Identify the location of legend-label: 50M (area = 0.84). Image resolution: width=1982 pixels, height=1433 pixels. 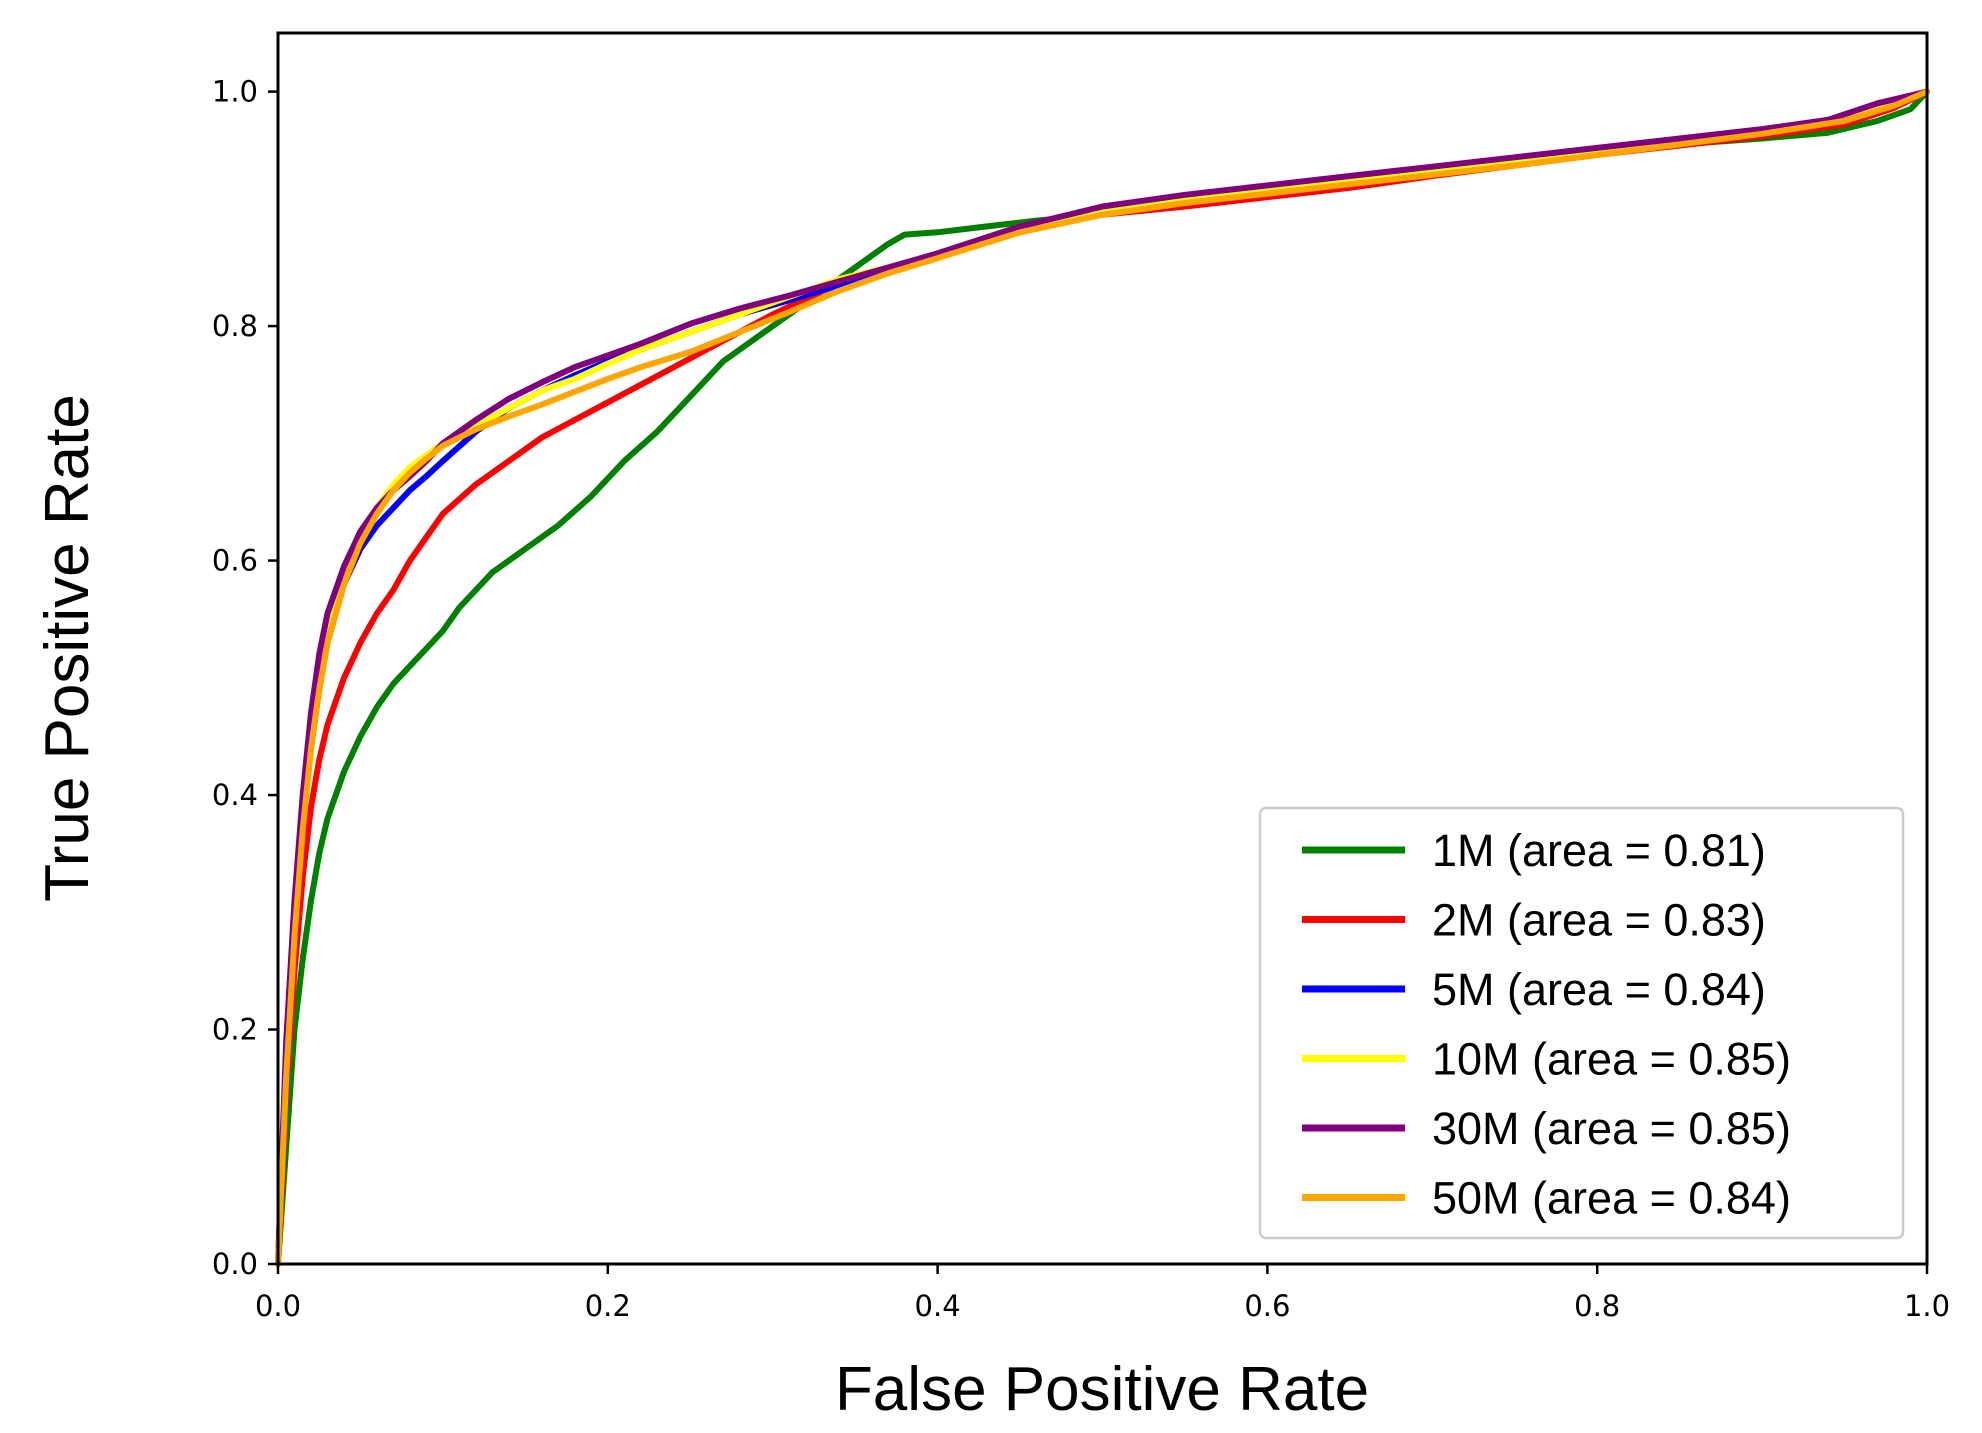
(1611, 1198).